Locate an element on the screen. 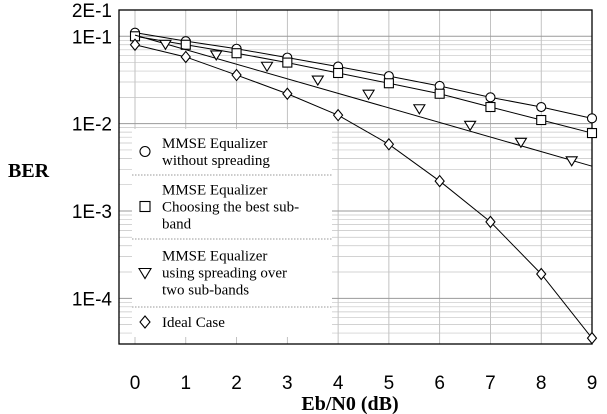 This screenshot has width=607, height=414. x-tick-label: 3 is located at coordinates (287, 383).